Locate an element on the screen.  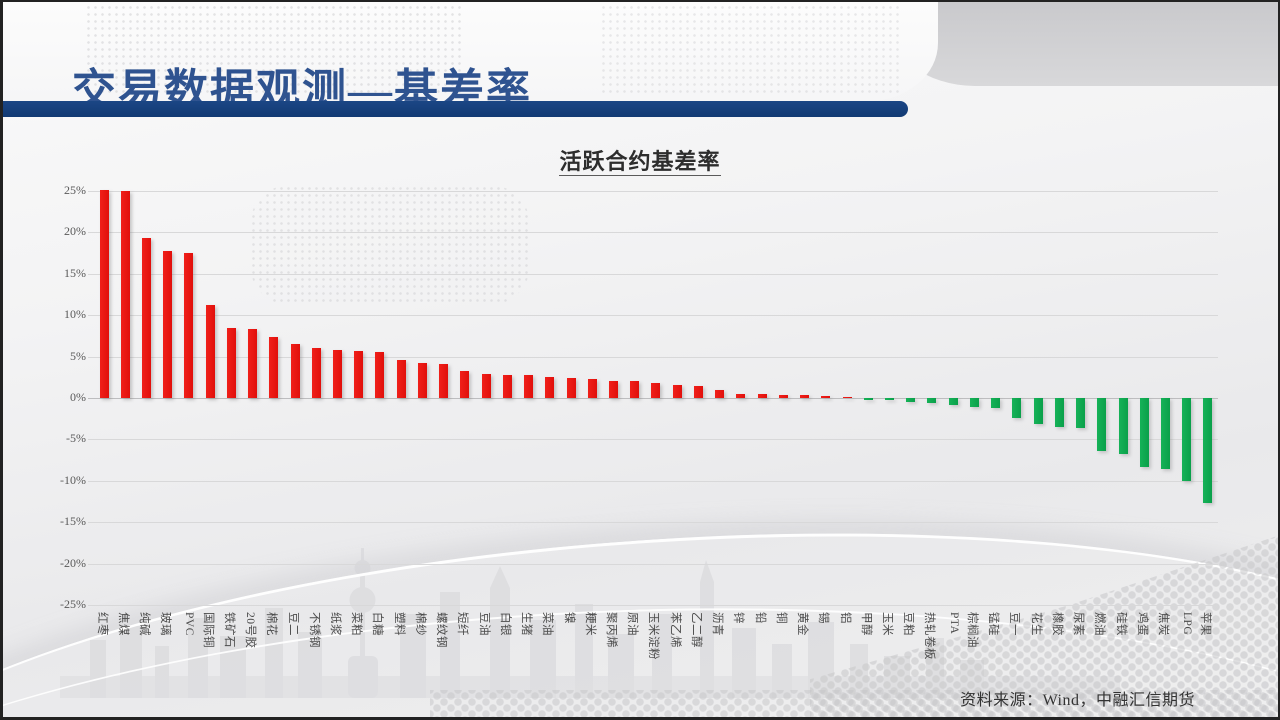
x-axis-category-label: 短纤 is located at coordinates (462, 624).